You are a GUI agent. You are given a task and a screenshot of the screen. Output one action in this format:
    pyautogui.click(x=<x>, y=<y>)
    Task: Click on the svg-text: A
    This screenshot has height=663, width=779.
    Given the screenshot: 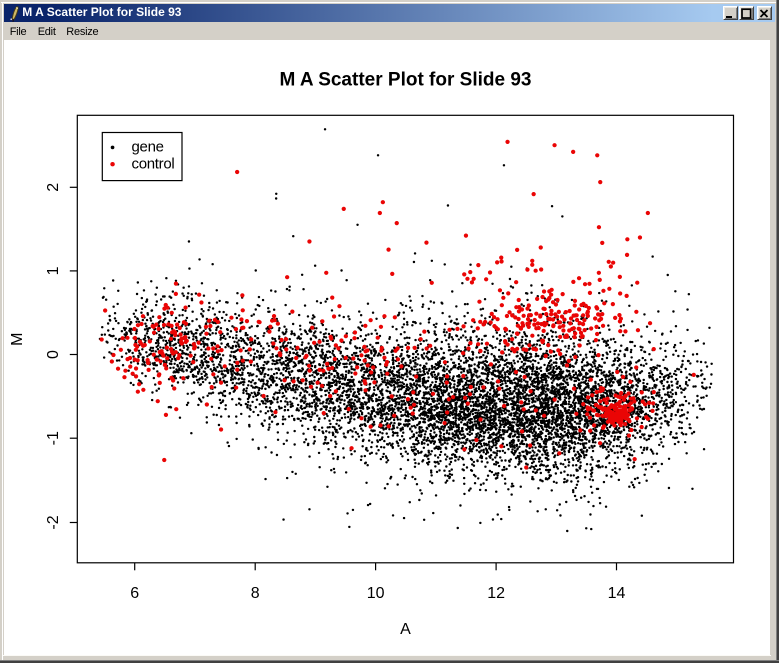 What is the action you would take?
    pyautogui.click(x=405, y=629)
    